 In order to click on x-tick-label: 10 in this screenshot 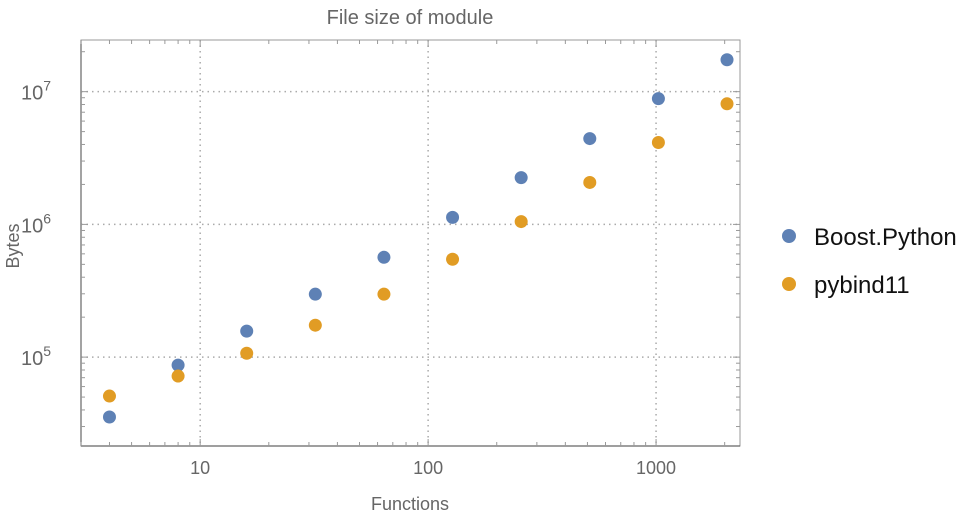, I will do `click(200, 468)`.